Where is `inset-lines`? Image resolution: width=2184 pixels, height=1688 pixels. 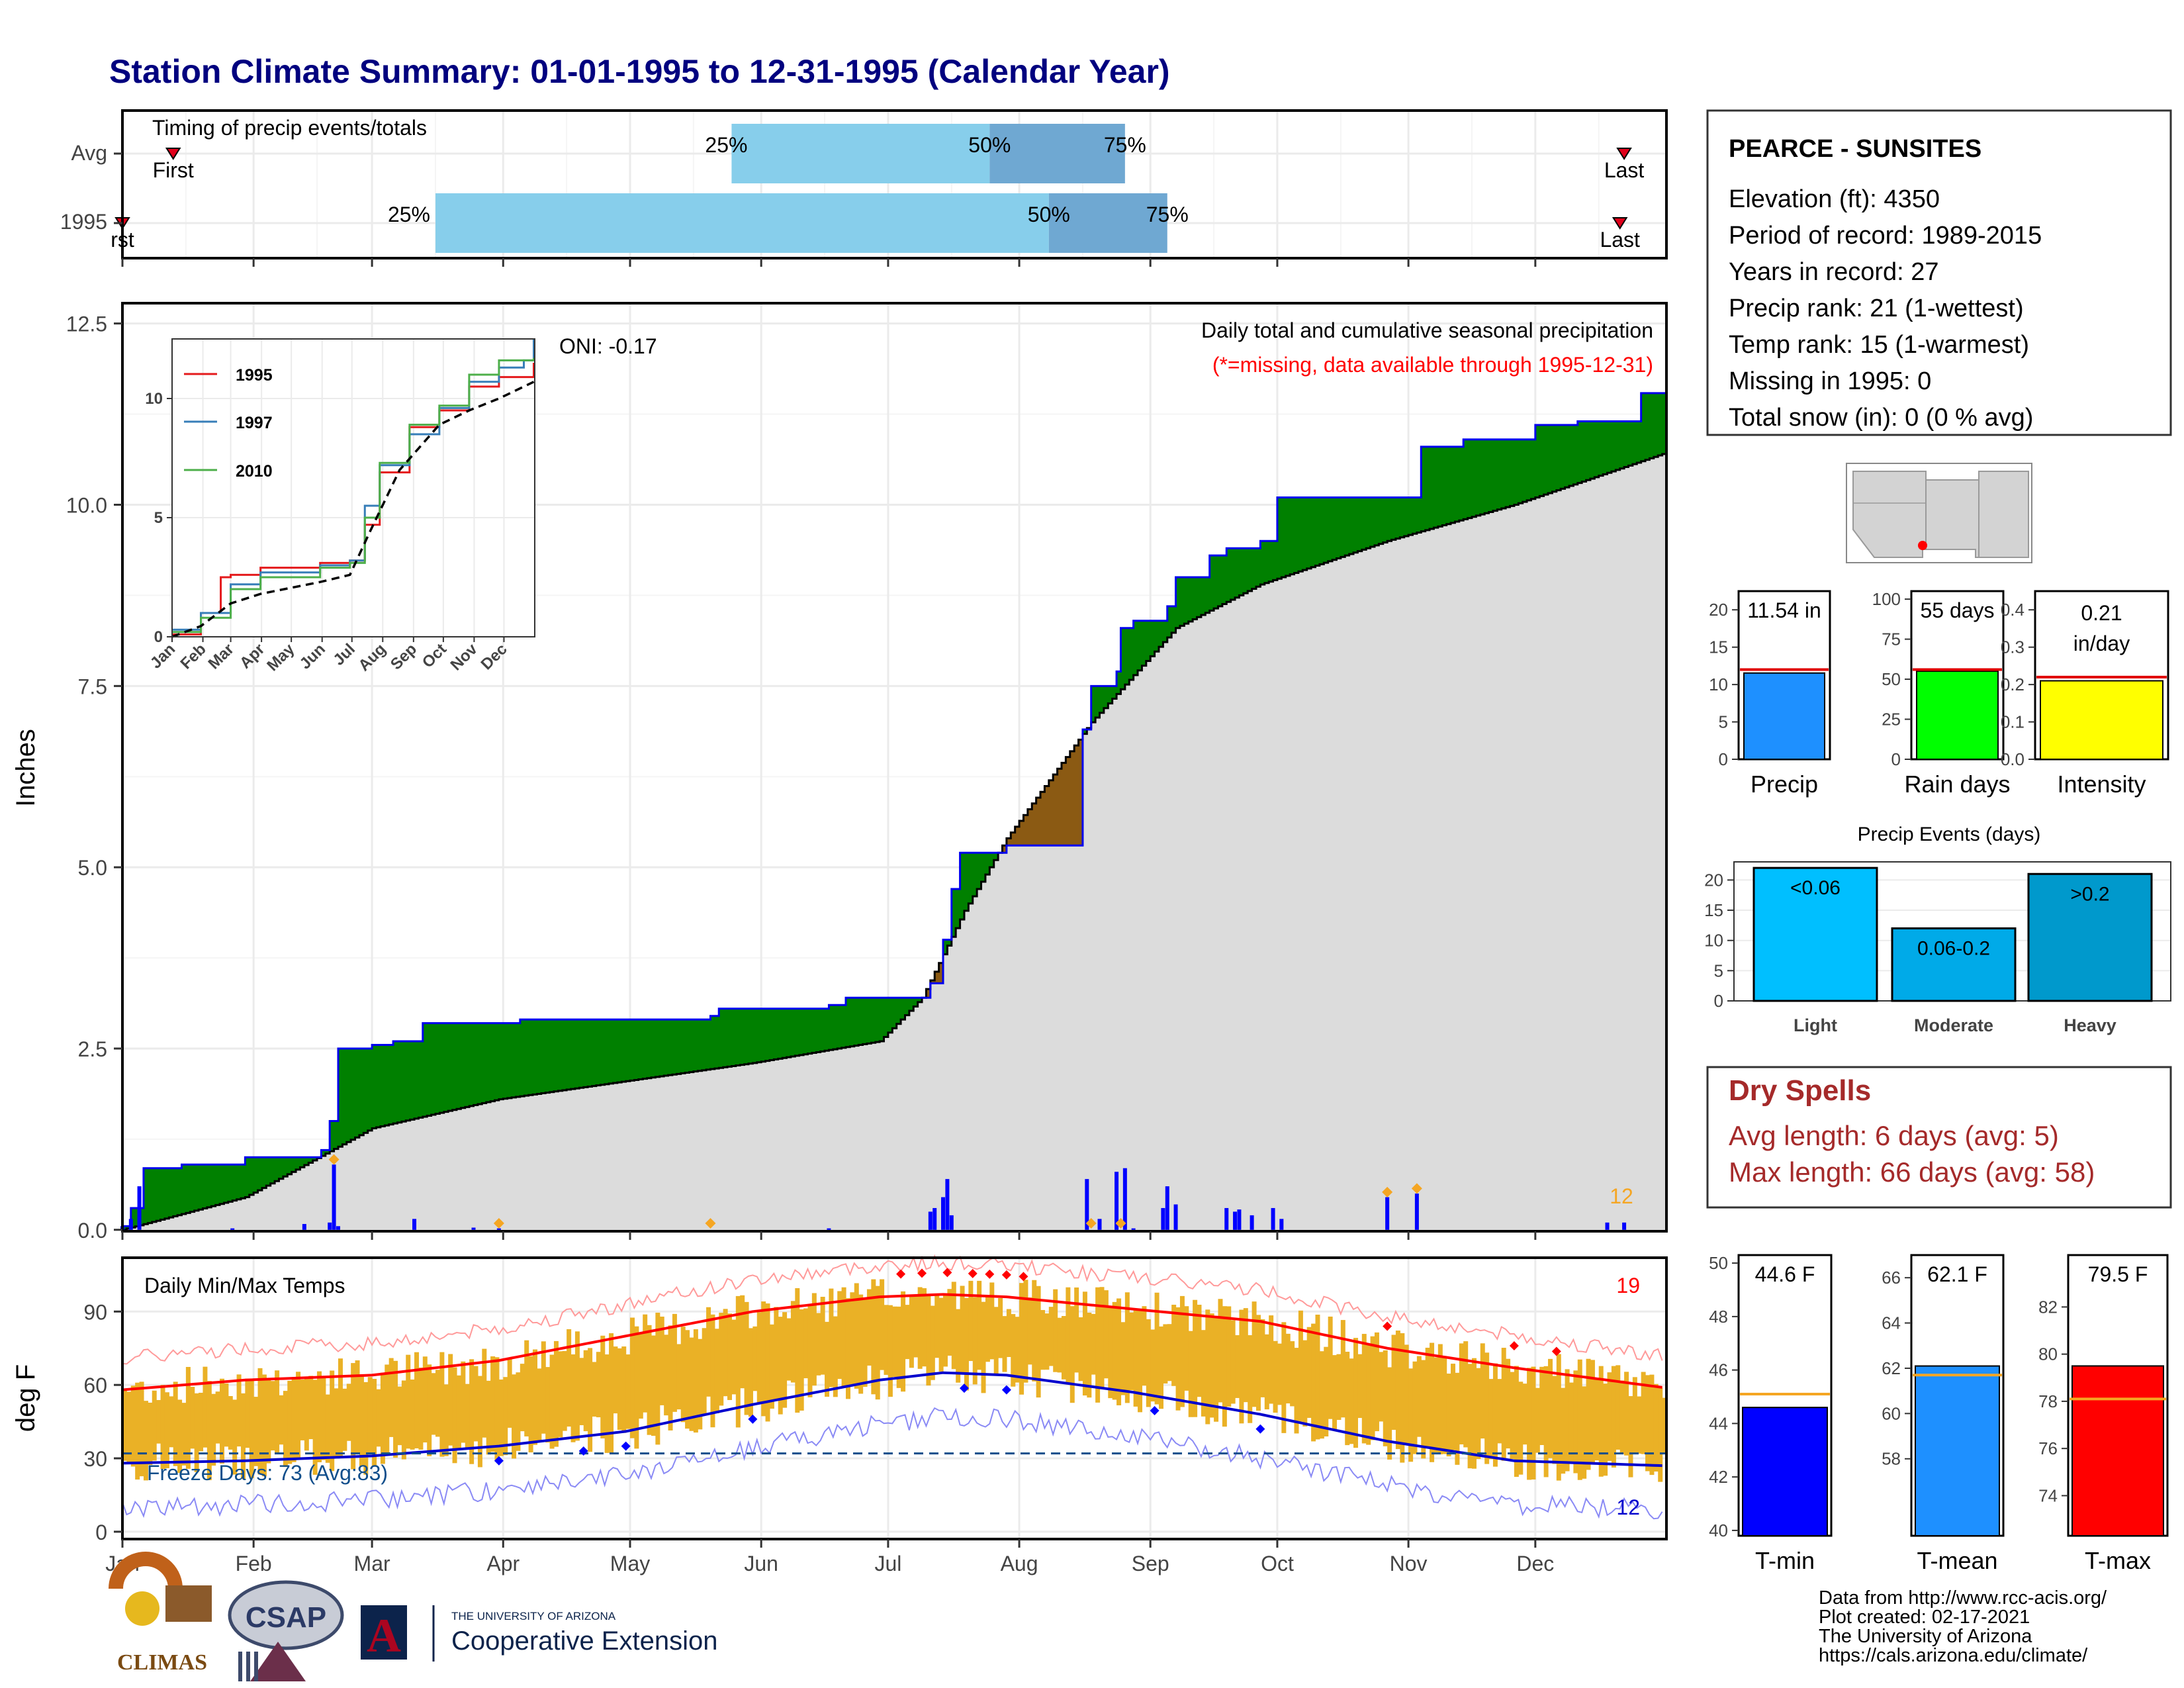 inset-lines is located at coordinates (353, 488).